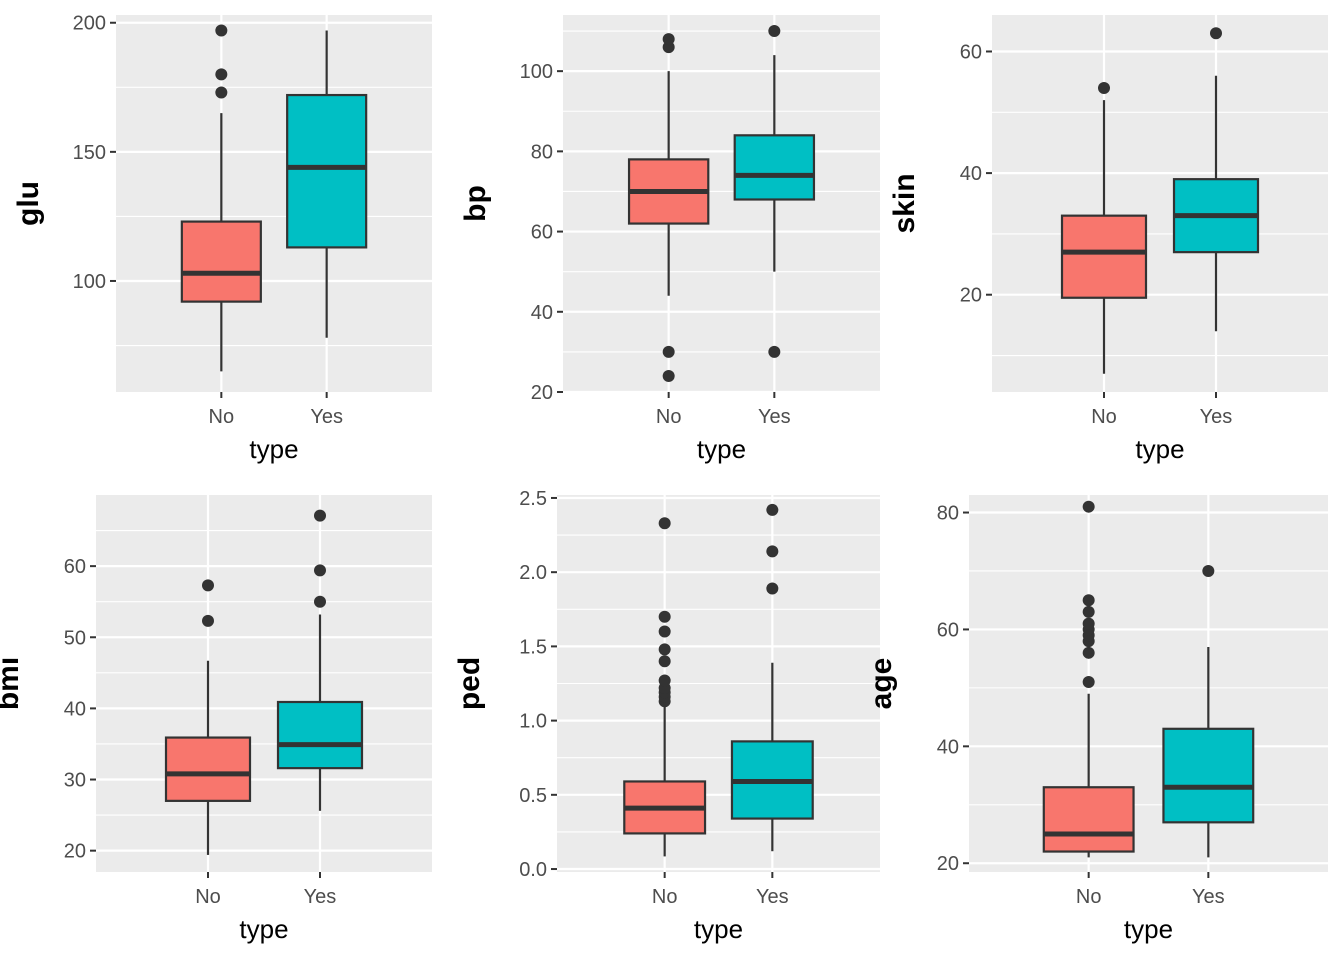  Describe the element at coordinates (469, 683) in the screenshot. I see `y-axis-title: ped` at that location.